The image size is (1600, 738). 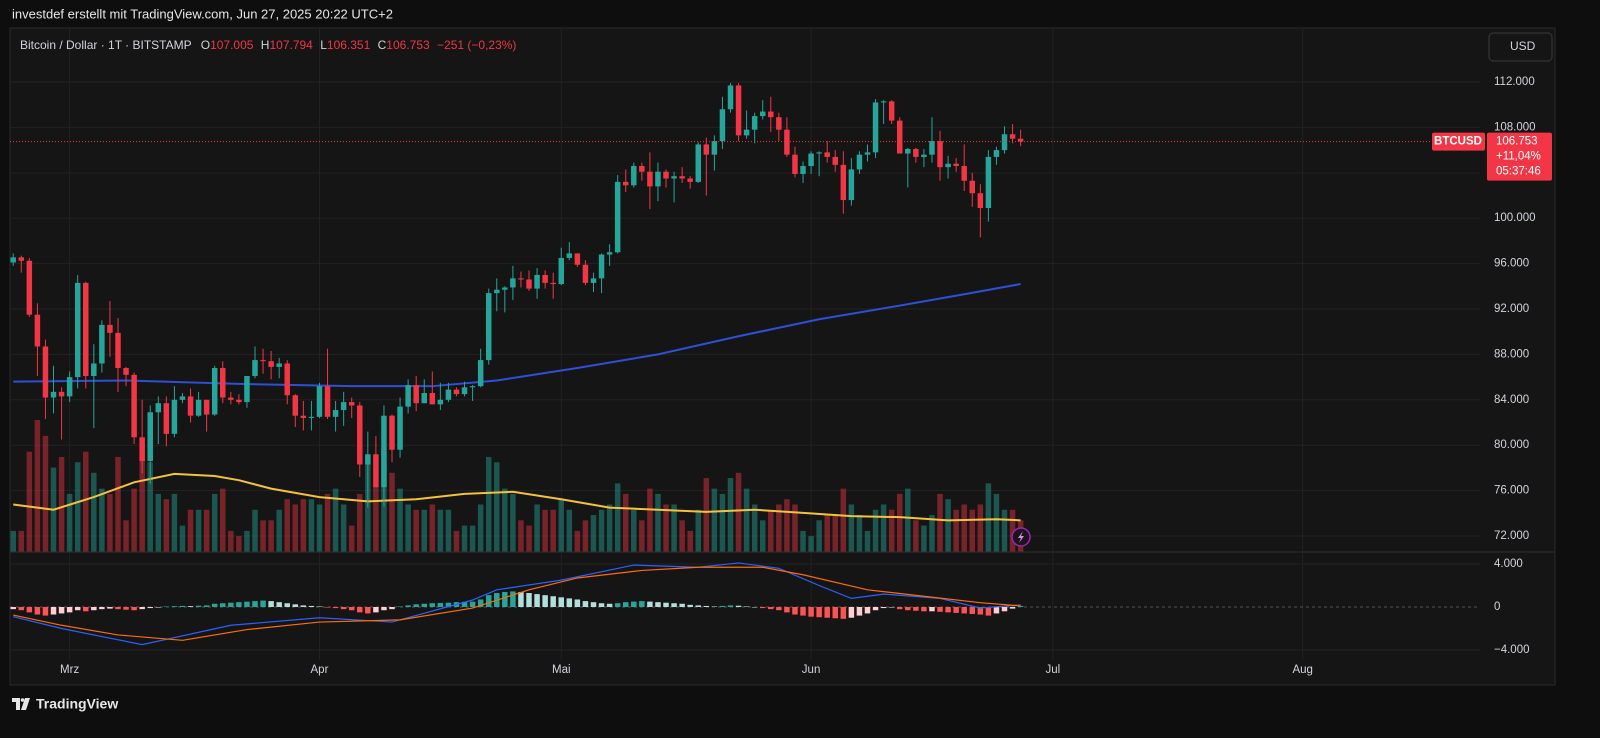 I want to click on macd-line, so click(x=517, y=603).